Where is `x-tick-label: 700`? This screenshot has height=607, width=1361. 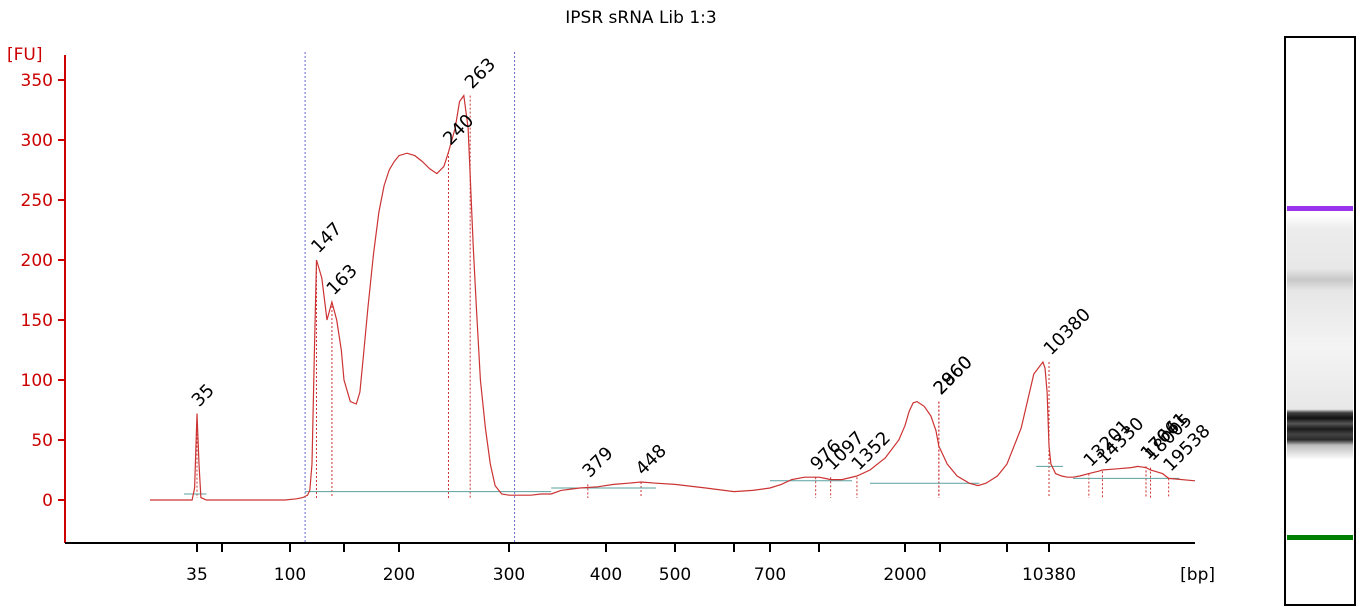 x-tick-label: 700 is located at coordinates (770, 575).